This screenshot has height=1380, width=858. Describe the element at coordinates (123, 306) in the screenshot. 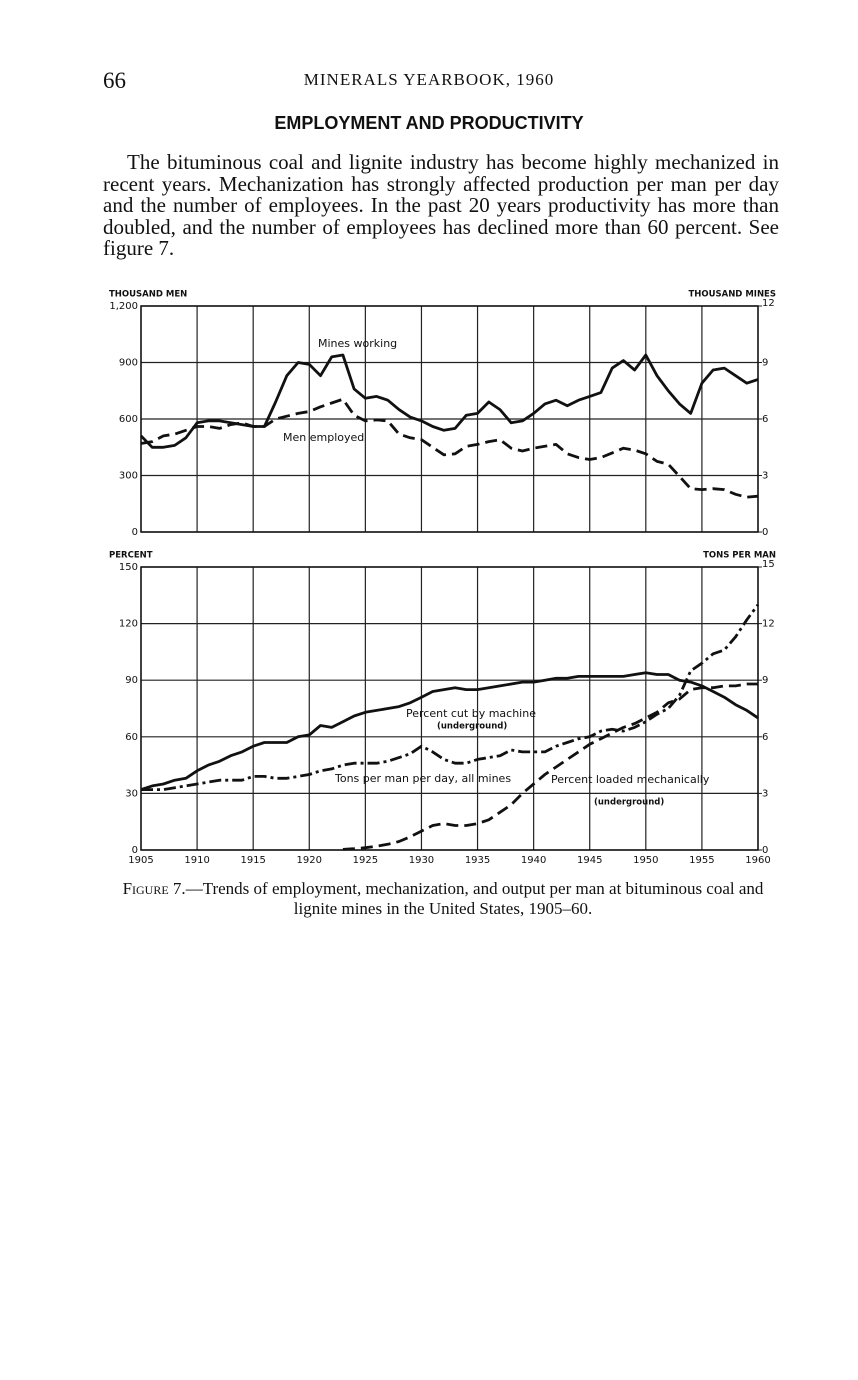

I see `y-tick-label: 1,200` at that location.